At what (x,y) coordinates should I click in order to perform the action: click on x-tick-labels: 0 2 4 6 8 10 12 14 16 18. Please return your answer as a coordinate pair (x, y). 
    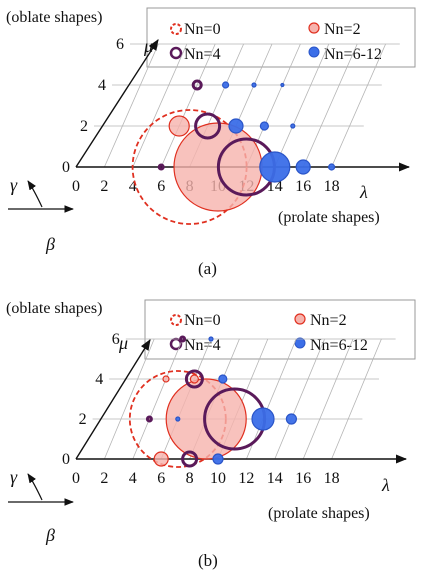
    Looking at the image, I should click on (206, 478).